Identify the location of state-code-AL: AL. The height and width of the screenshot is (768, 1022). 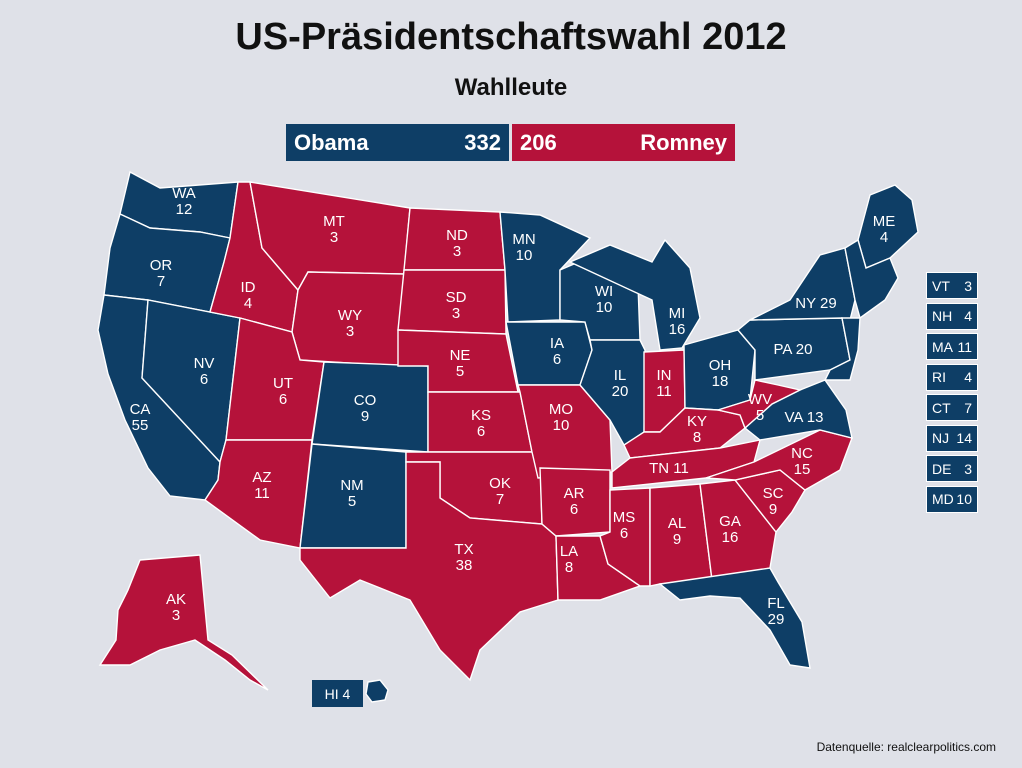
(677, 523).